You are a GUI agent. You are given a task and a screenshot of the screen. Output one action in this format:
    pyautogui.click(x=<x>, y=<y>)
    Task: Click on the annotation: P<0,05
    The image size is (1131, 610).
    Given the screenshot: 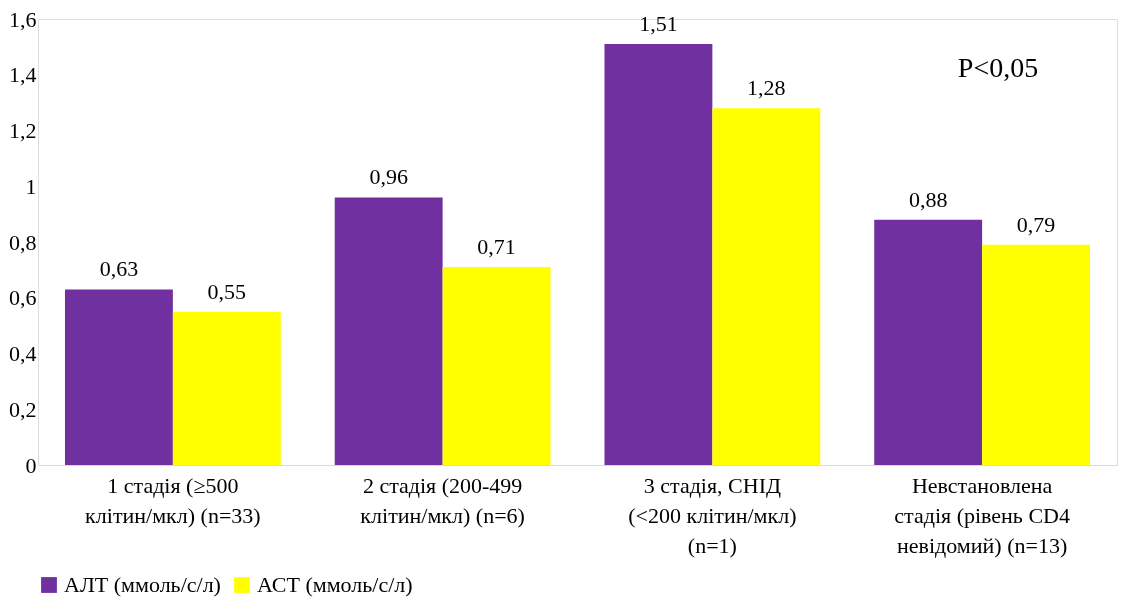 What is the action you would take?
    pyautogui.click(x=998, y=67)
    